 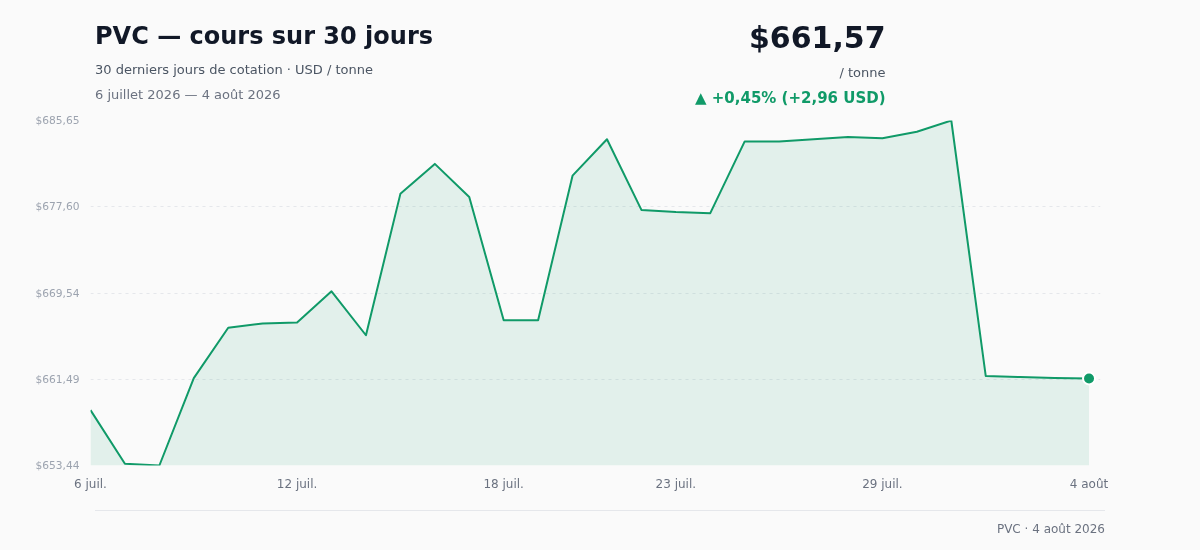 What do you see at coordinates (57, 379) in the screenshot?
I see `y-tick-label: $661,49` at bounding box center [57, 379].